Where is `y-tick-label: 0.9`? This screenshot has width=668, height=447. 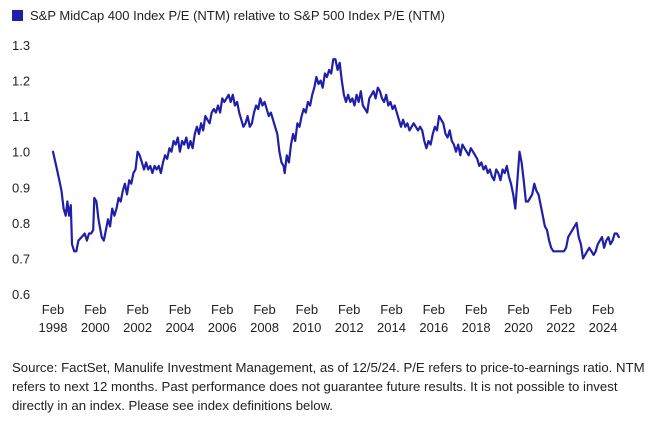 y-tick-label: 0.9 is located at coordinates (21, 187).